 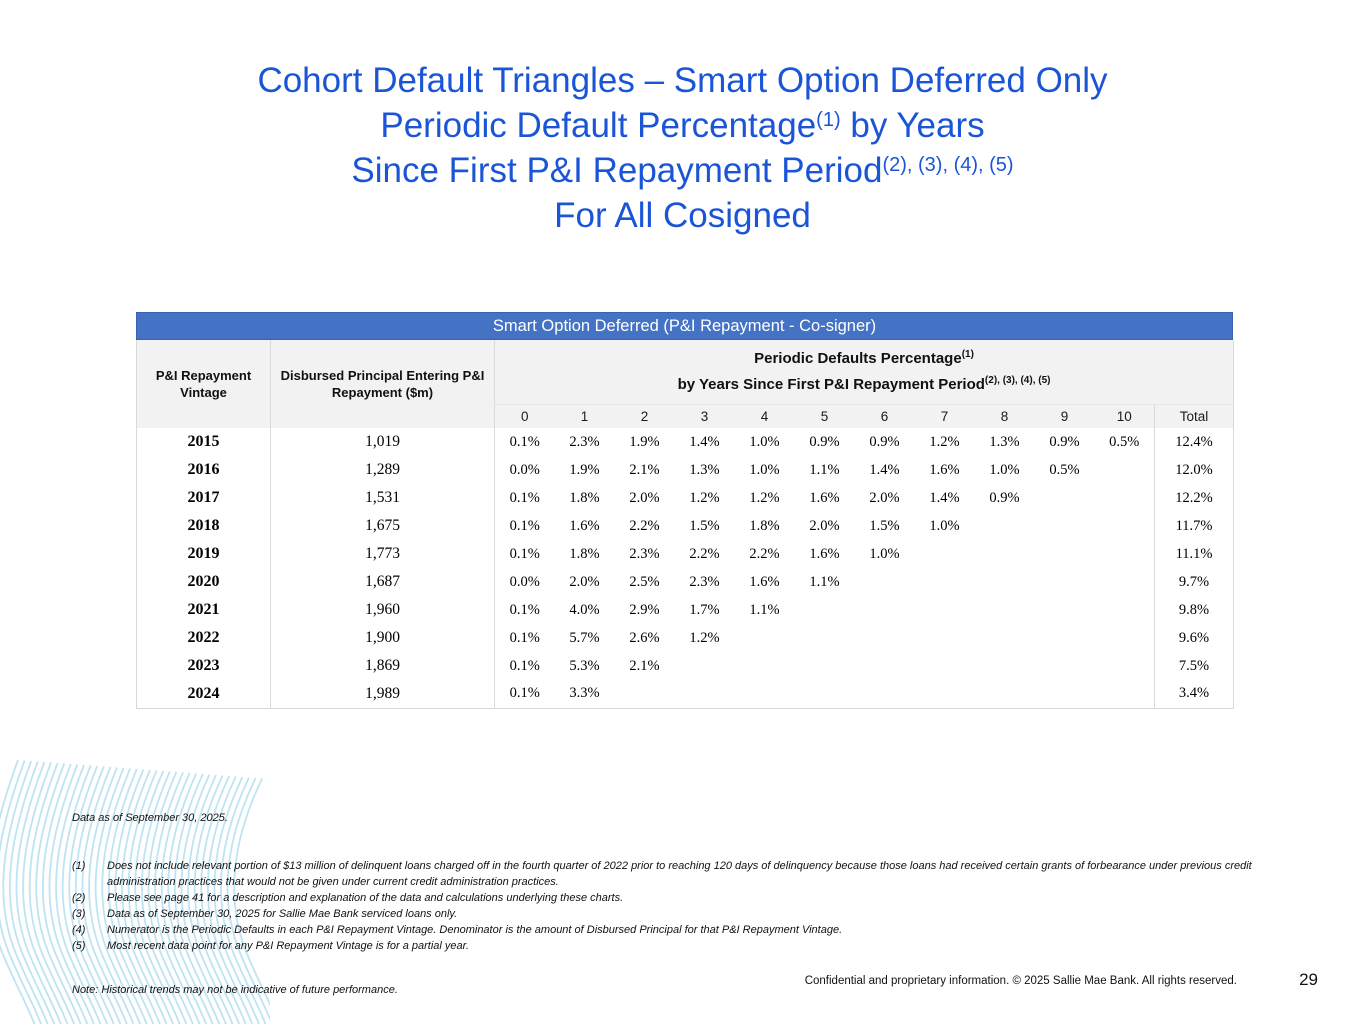 I want to click on default-pct-cell: 1.6%, so click(x=824, y=554).